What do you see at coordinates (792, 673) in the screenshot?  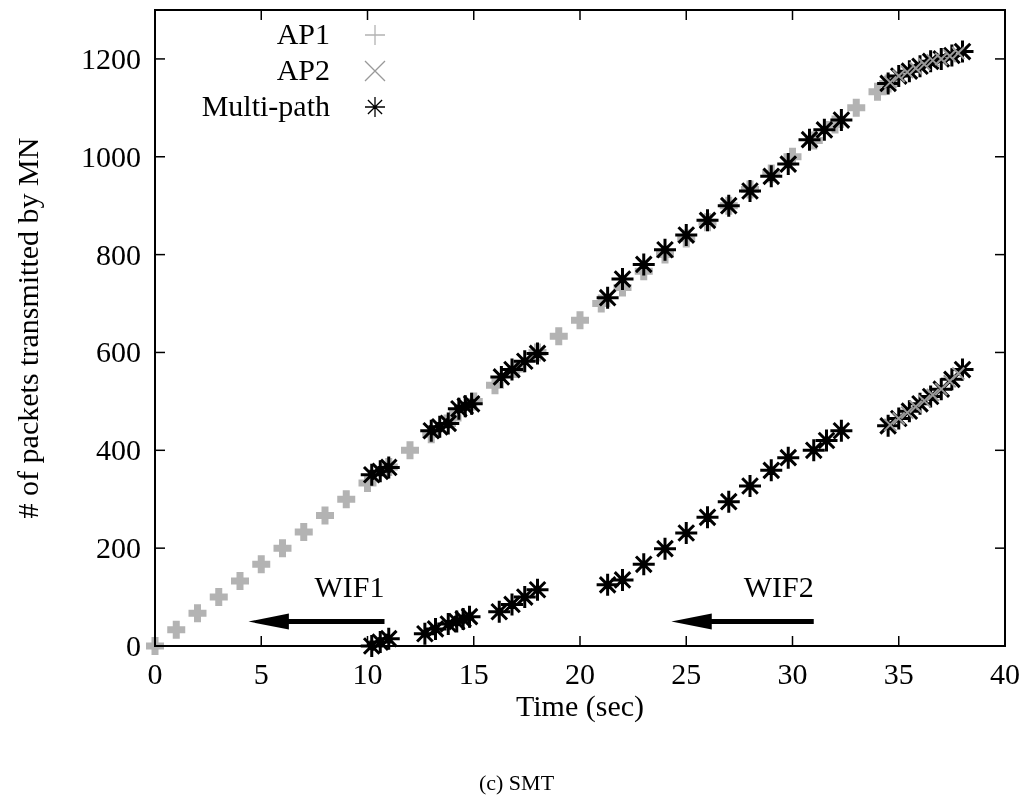 I see `x-tick-label: 30` at bounding box center [792, 673].